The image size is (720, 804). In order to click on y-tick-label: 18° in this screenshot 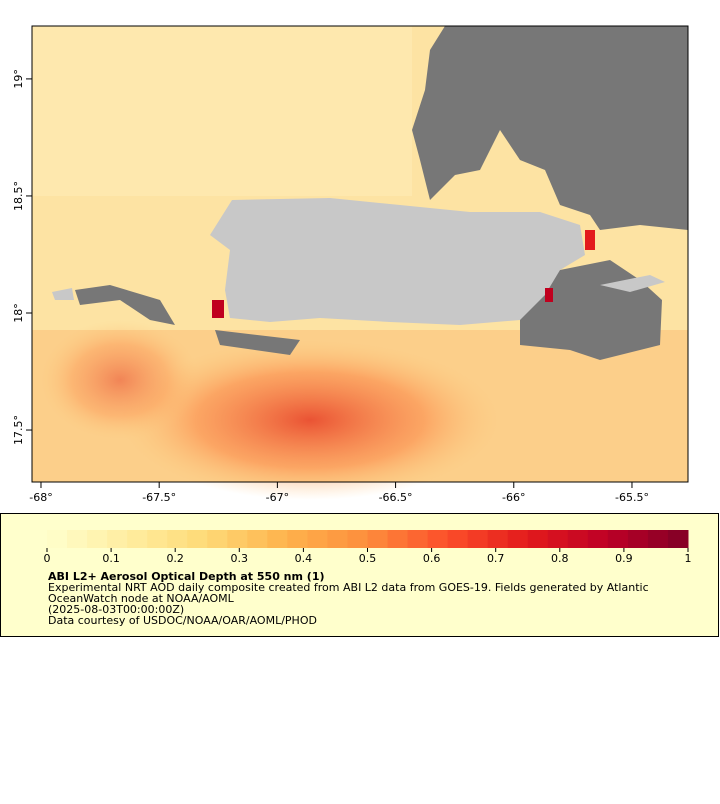, I will do `click(18, 313)`.